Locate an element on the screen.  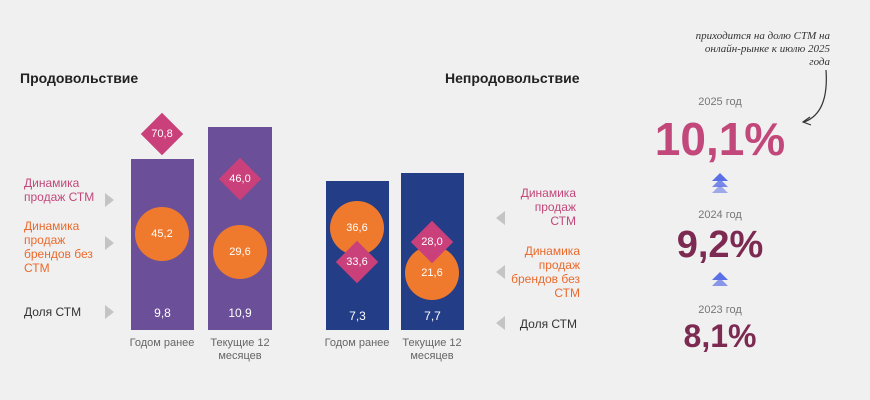
nonfood-share-prev: 7,3 is located at coordinates (357, 316).